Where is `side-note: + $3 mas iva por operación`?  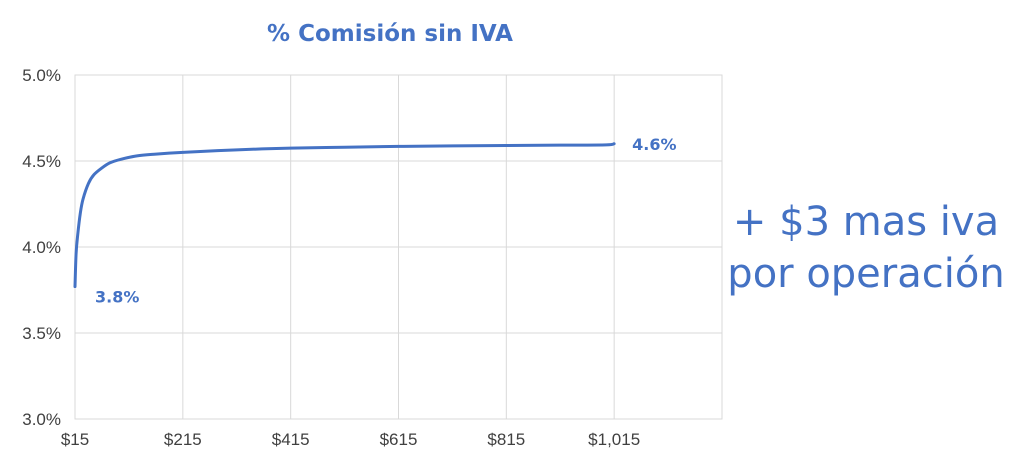 side-note: + $3 mas iva por operación is located at coordinates (866, 248).